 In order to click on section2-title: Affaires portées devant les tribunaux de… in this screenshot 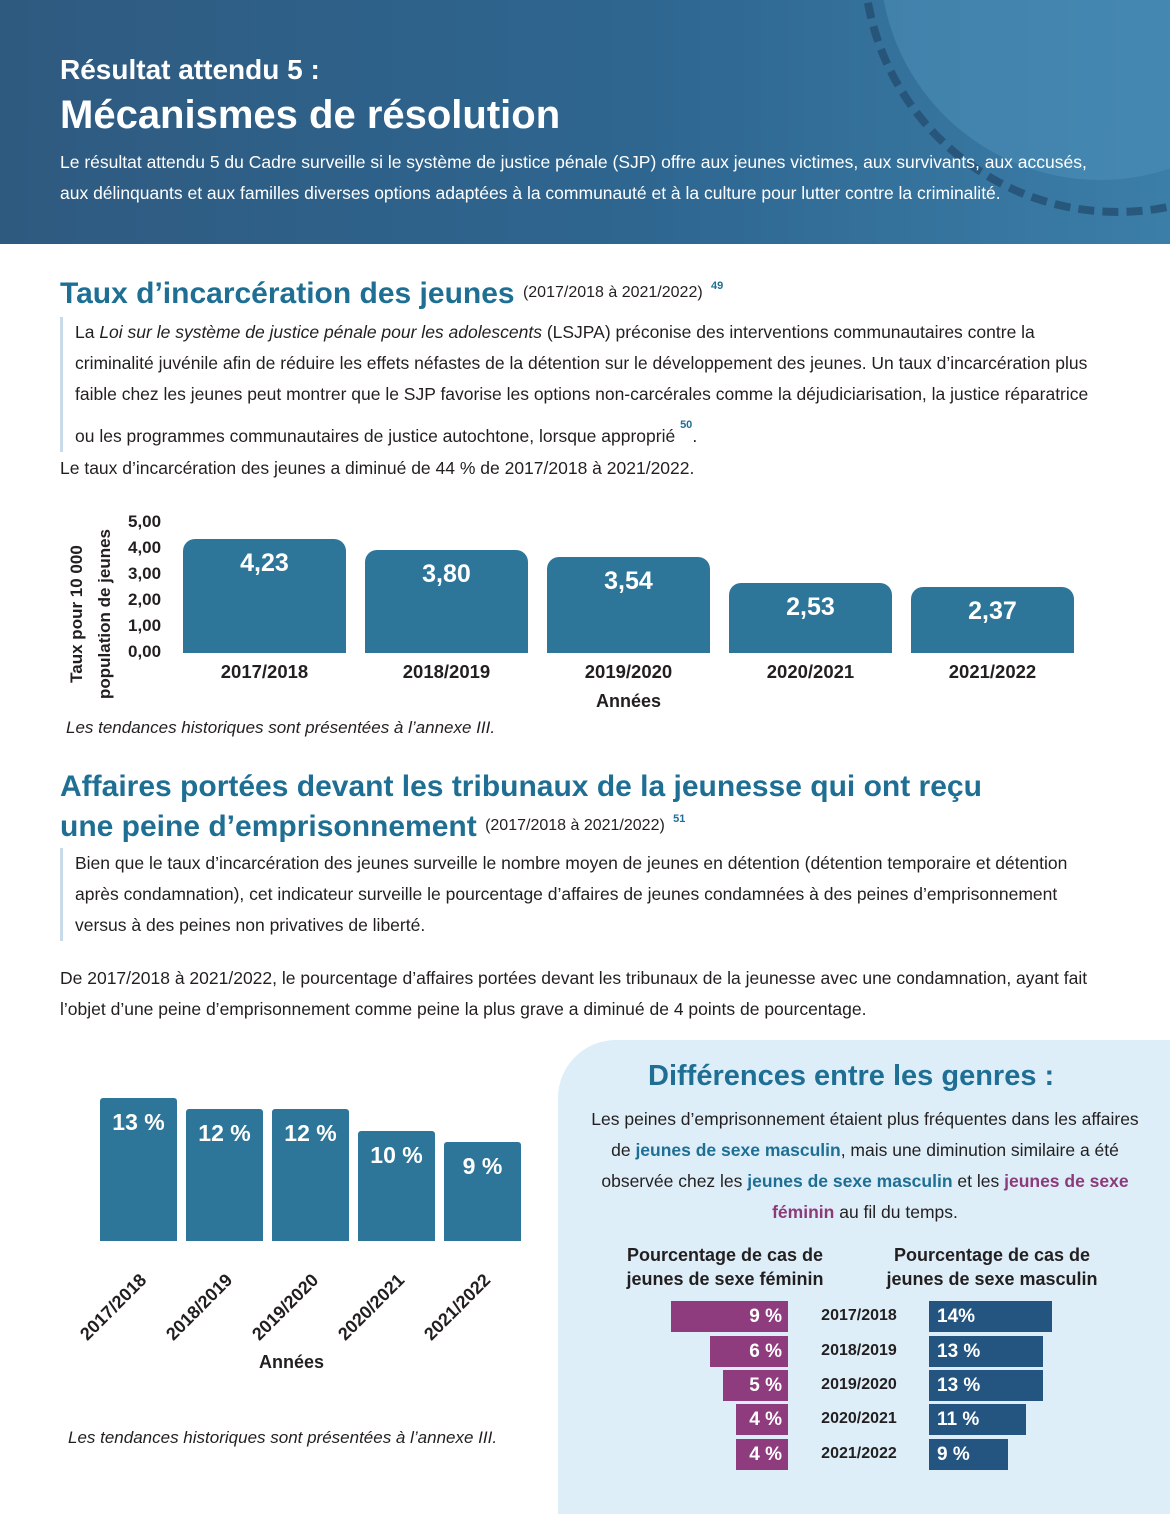, I will do `click(521, 806)`.